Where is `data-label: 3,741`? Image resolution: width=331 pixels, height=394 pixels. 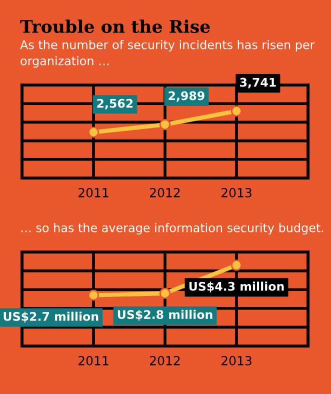
data-label: 3,741 is located at coordinates (258, 83).